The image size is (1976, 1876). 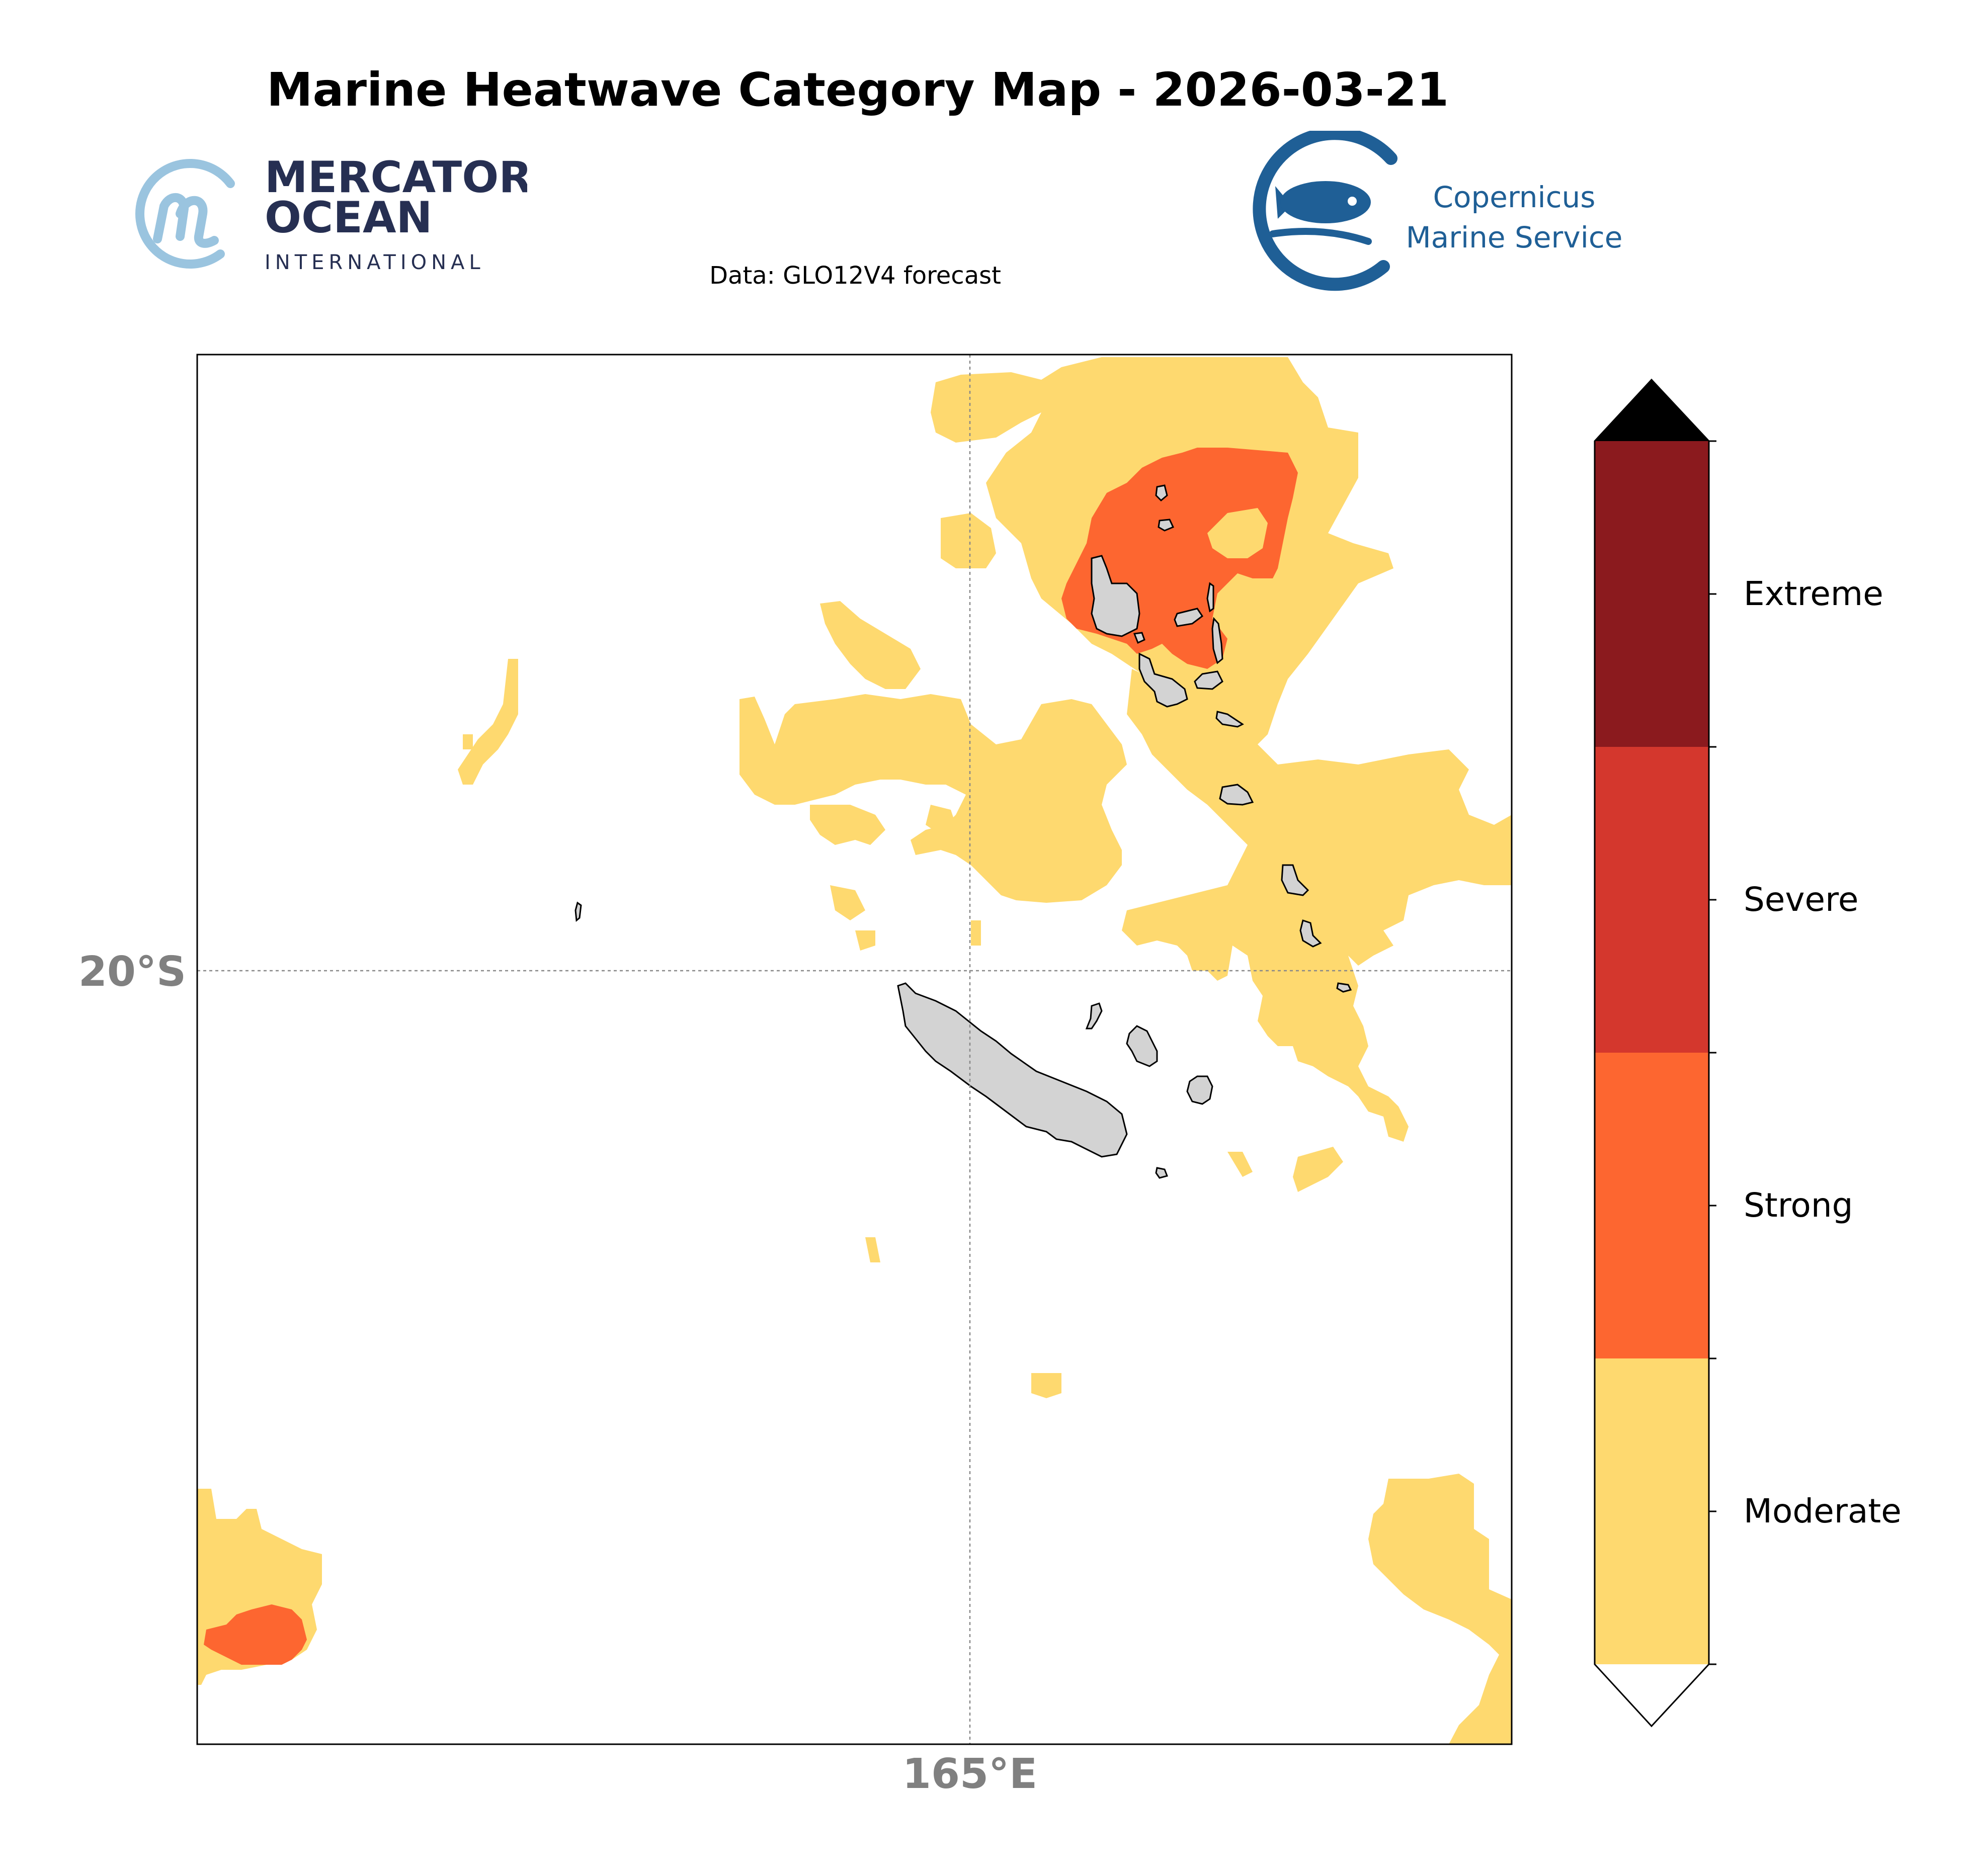 I want to click on mercator-ocean-logo: MERCATOR OCEAN INTERNATIONAL, so click(x=331, y=213).